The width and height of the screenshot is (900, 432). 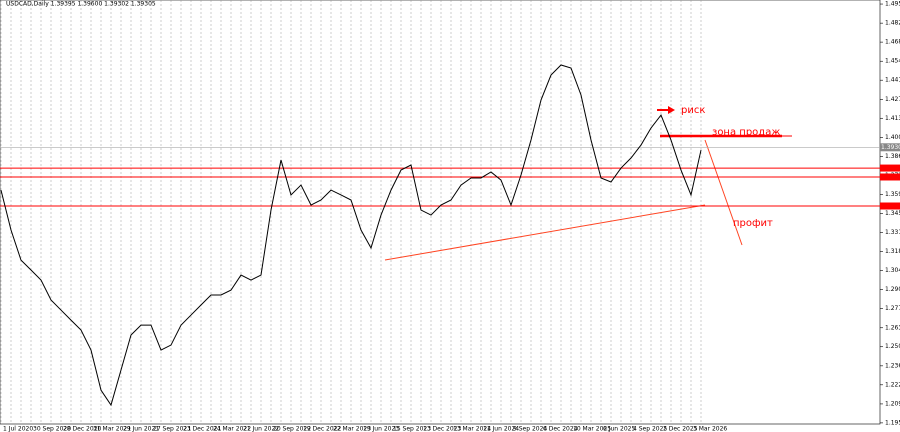 What do you see at coordinates (592, 429) in the screenshot?
I see `x-tick-label: 10 Mar 2025` at bounding box center [592, 429].